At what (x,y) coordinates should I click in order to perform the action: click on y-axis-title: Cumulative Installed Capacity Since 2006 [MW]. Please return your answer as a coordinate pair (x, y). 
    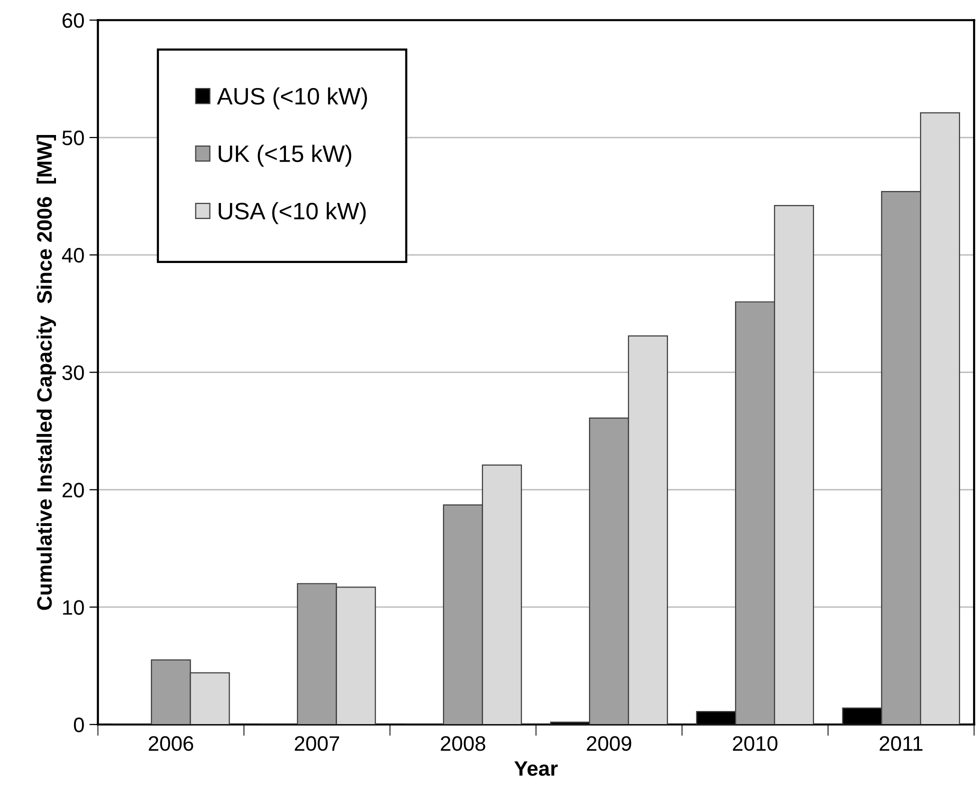
    Looking at the image, I should click on (46, 372).